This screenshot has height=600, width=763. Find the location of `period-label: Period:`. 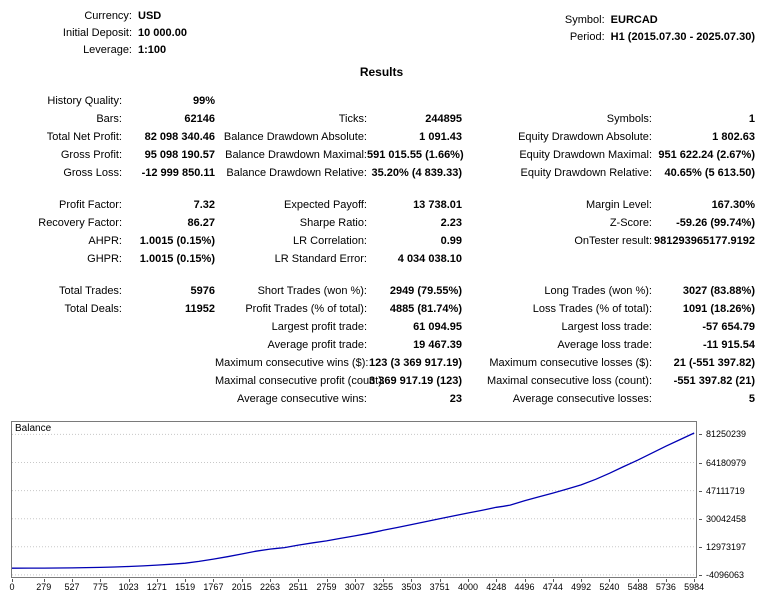

period-label: Period: is located at coordinates (587, 37).